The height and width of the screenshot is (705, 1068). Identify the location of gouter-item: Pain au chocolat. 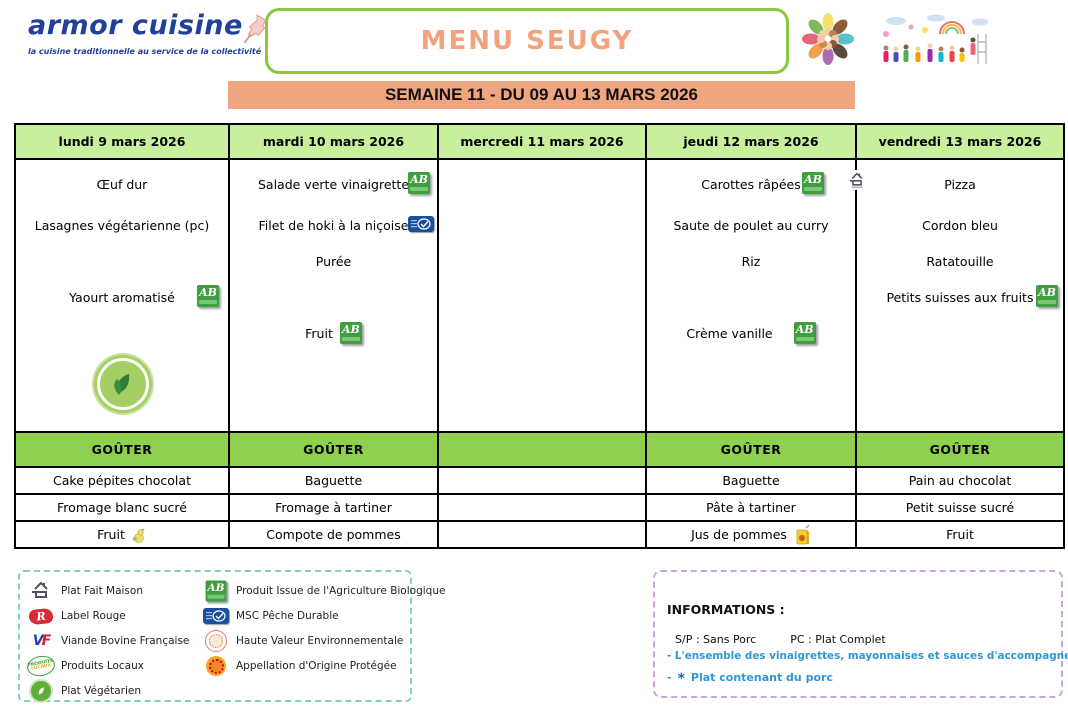
(960, 480).